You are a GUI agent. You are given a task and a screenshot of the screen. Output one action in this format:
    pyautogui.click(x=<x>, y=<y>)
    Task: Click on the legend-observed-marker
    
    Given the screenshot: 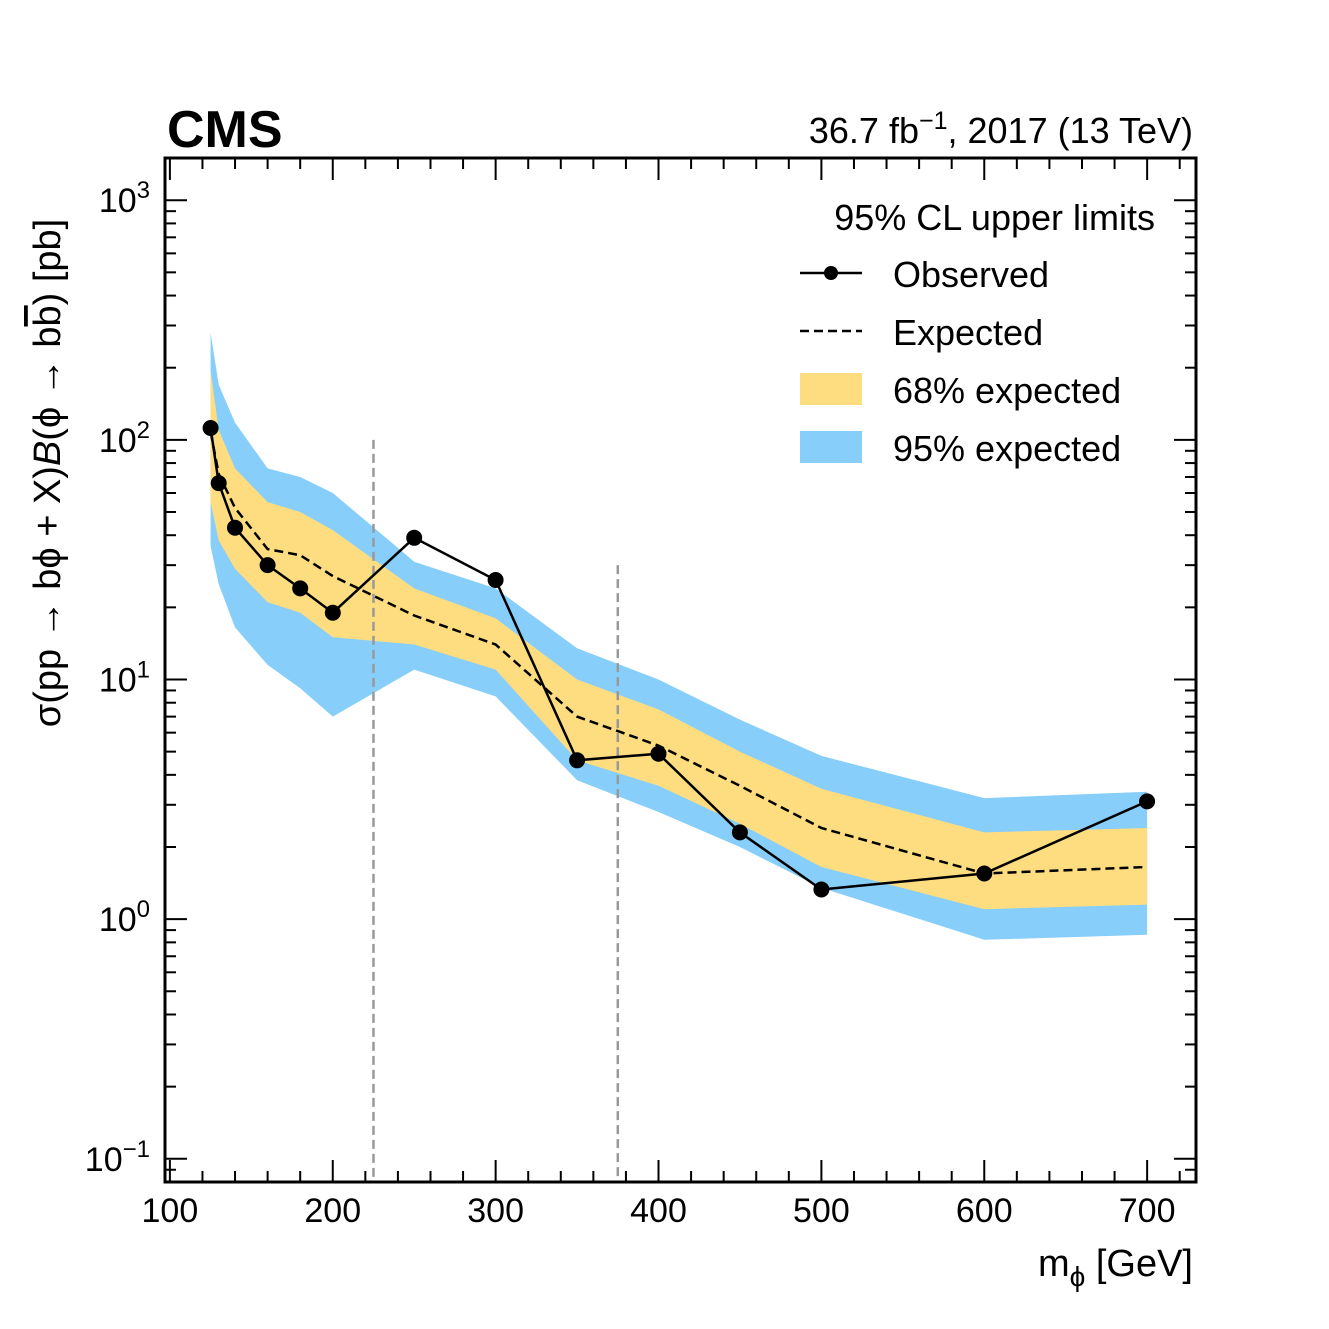 What is the action you would take?
    pyautogui.click(x=831, y=273)
    